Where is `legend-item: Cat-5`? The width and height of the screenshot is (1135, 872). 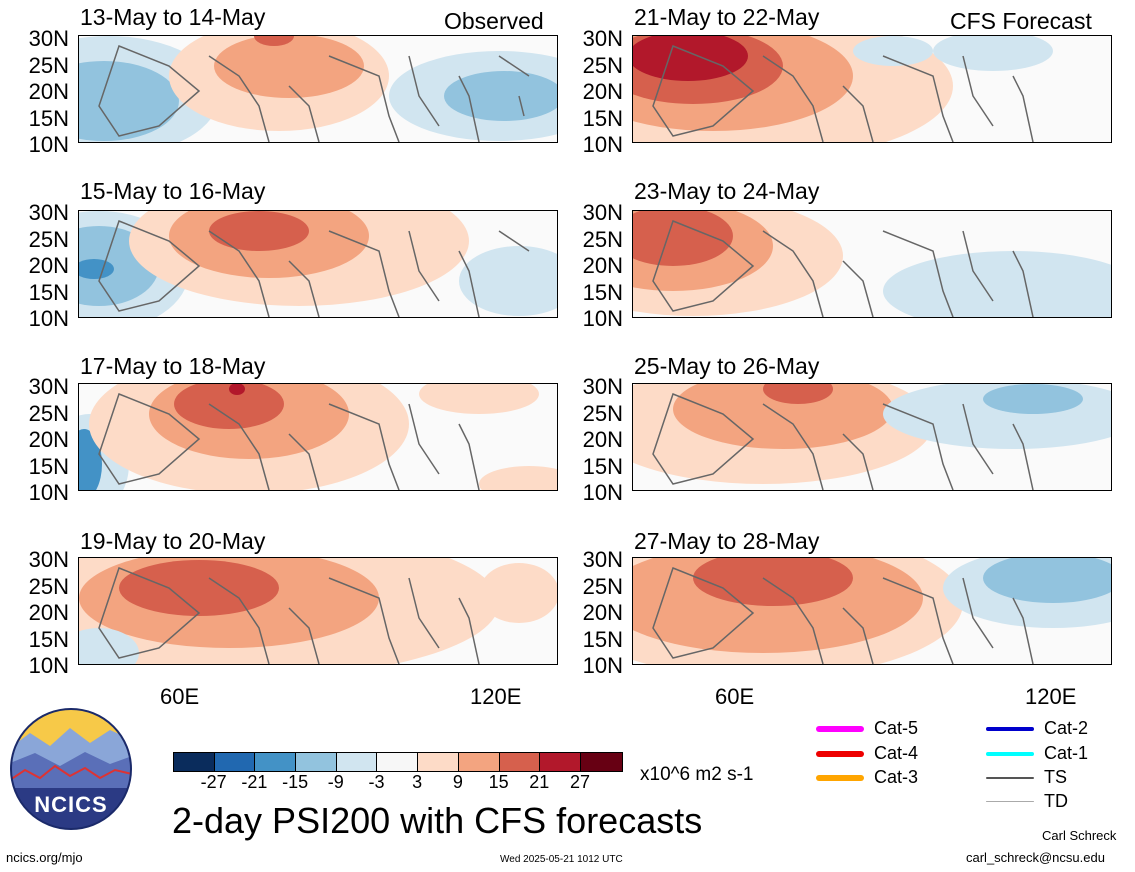
legend-item: Cat-5 is located at coordinates (867, 728).